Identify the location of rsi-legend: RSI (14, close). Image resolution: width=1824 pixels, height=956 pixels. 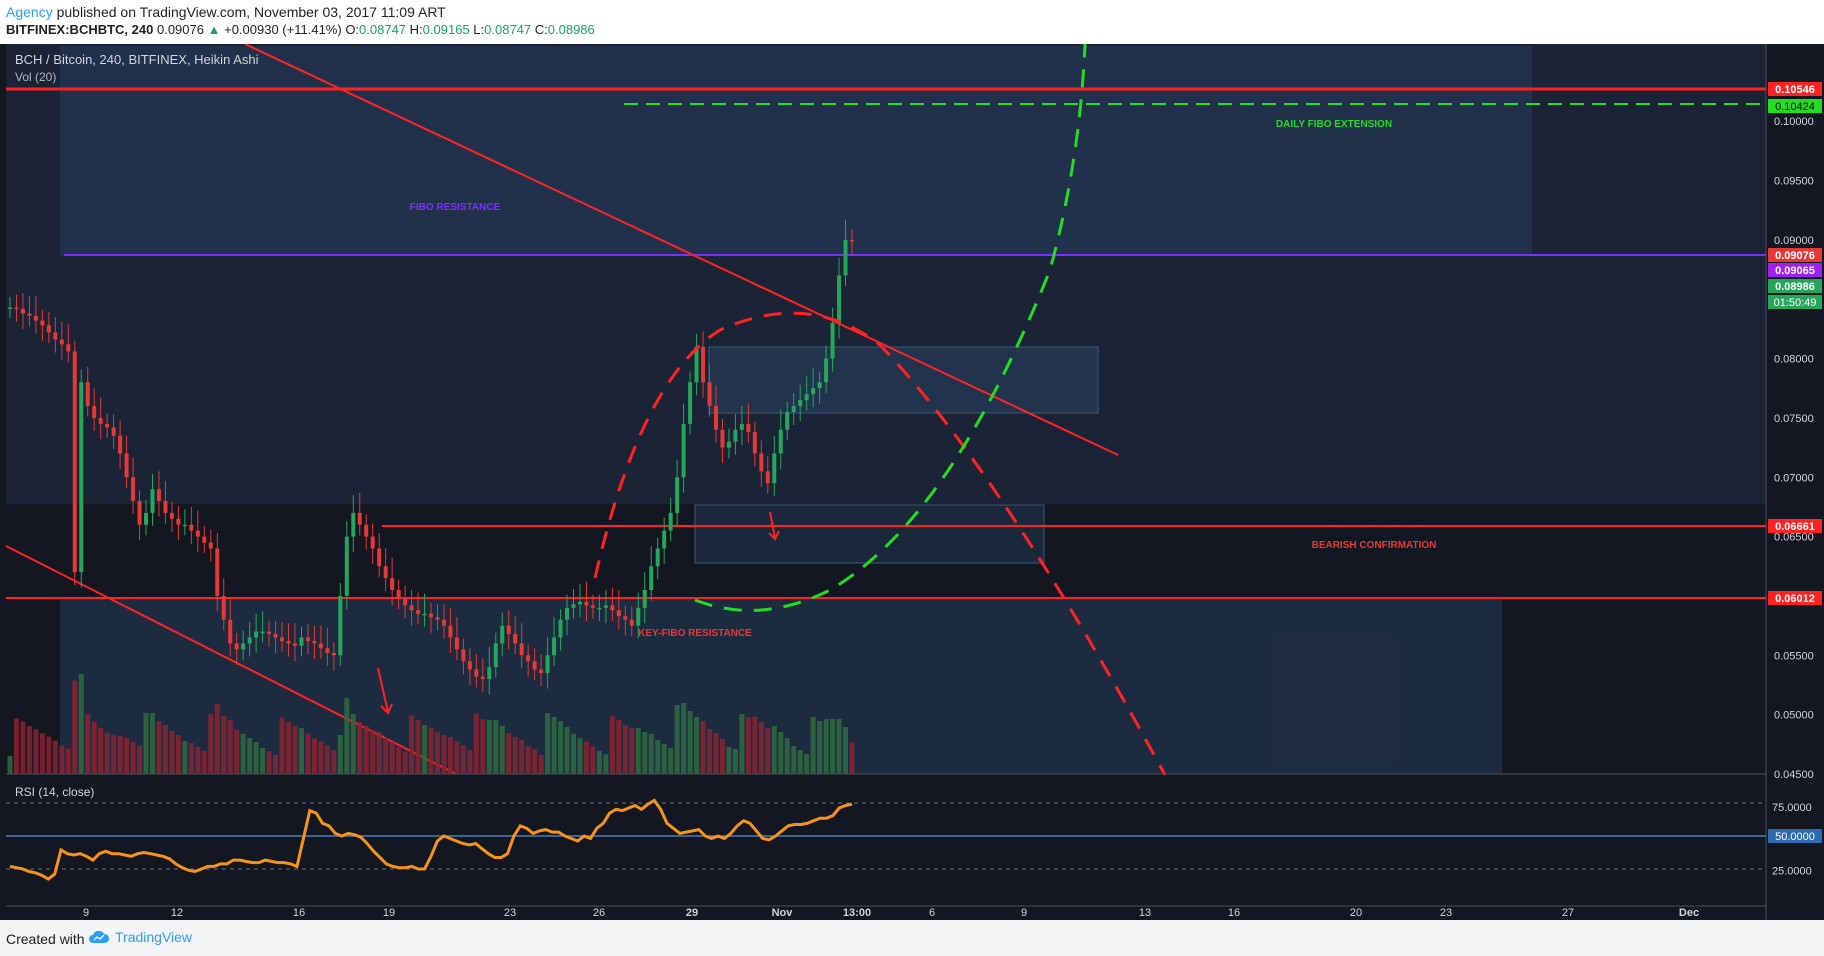
(55, 792).